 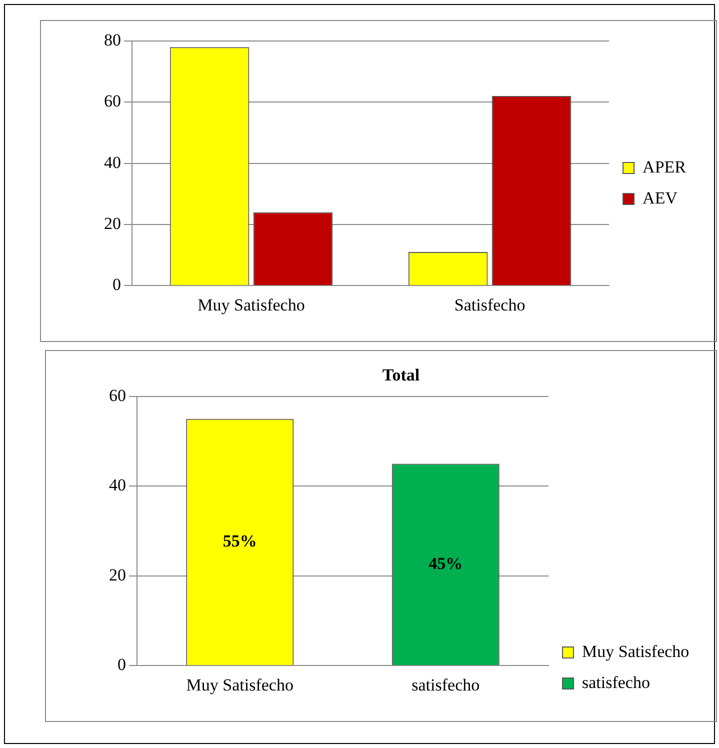 I want to click on chart-title: Total, so click(x=401, y=375).